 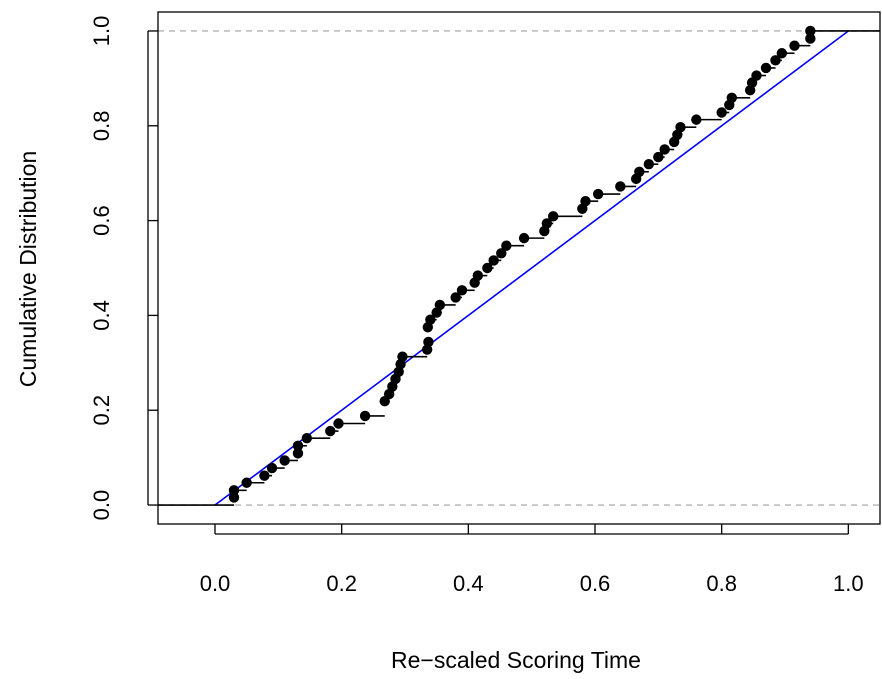 What do you see at coordinates (848, 583) in the screenshot?
I see `x-tick-label: 1.0` at bounding box center [848, 583].